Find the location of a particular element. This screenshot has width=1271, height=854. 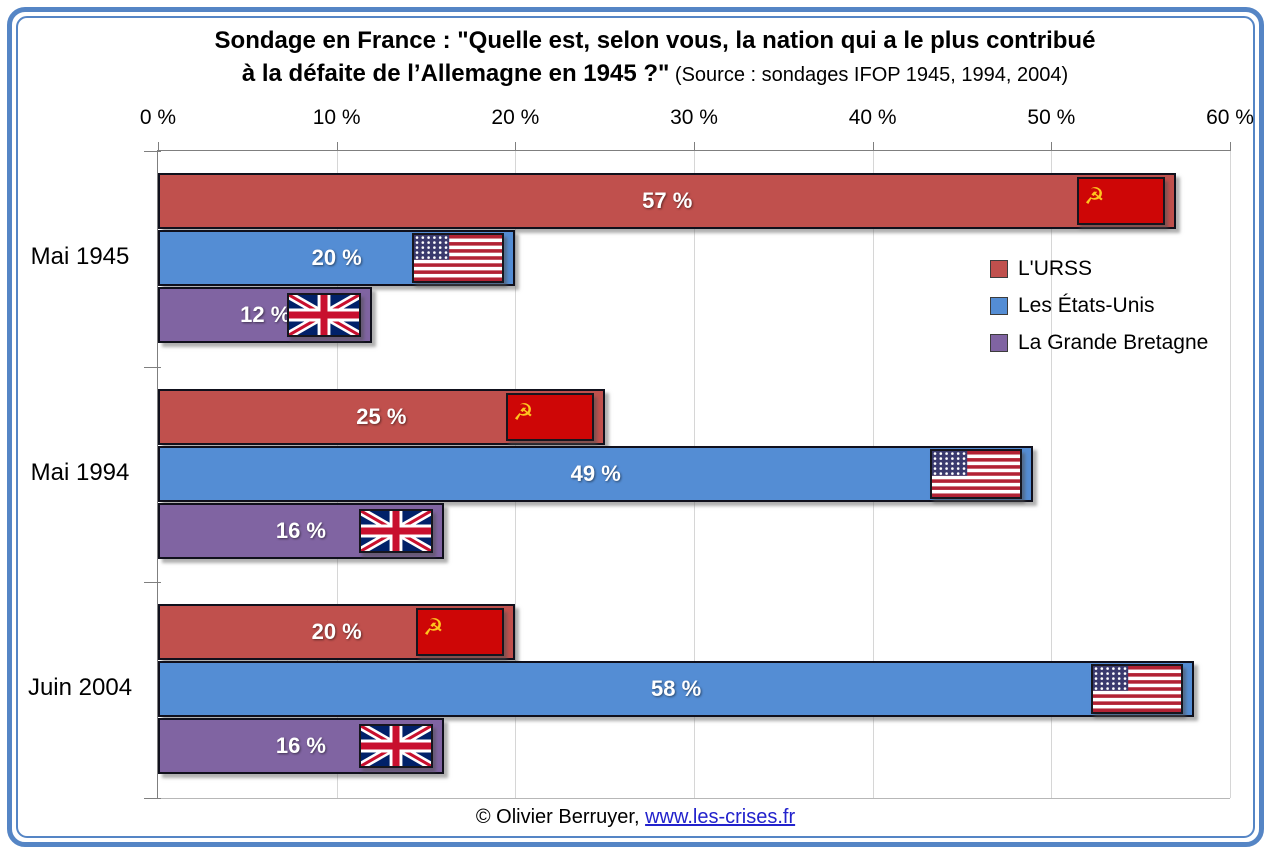

bar-uk: 12 % is located at coordinates (265, 315).